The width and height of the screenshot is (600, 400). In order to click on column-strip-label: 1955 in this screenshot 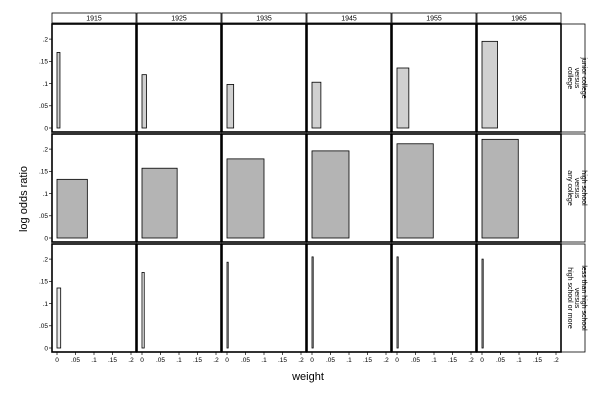, I will do `click(434, 19)`.